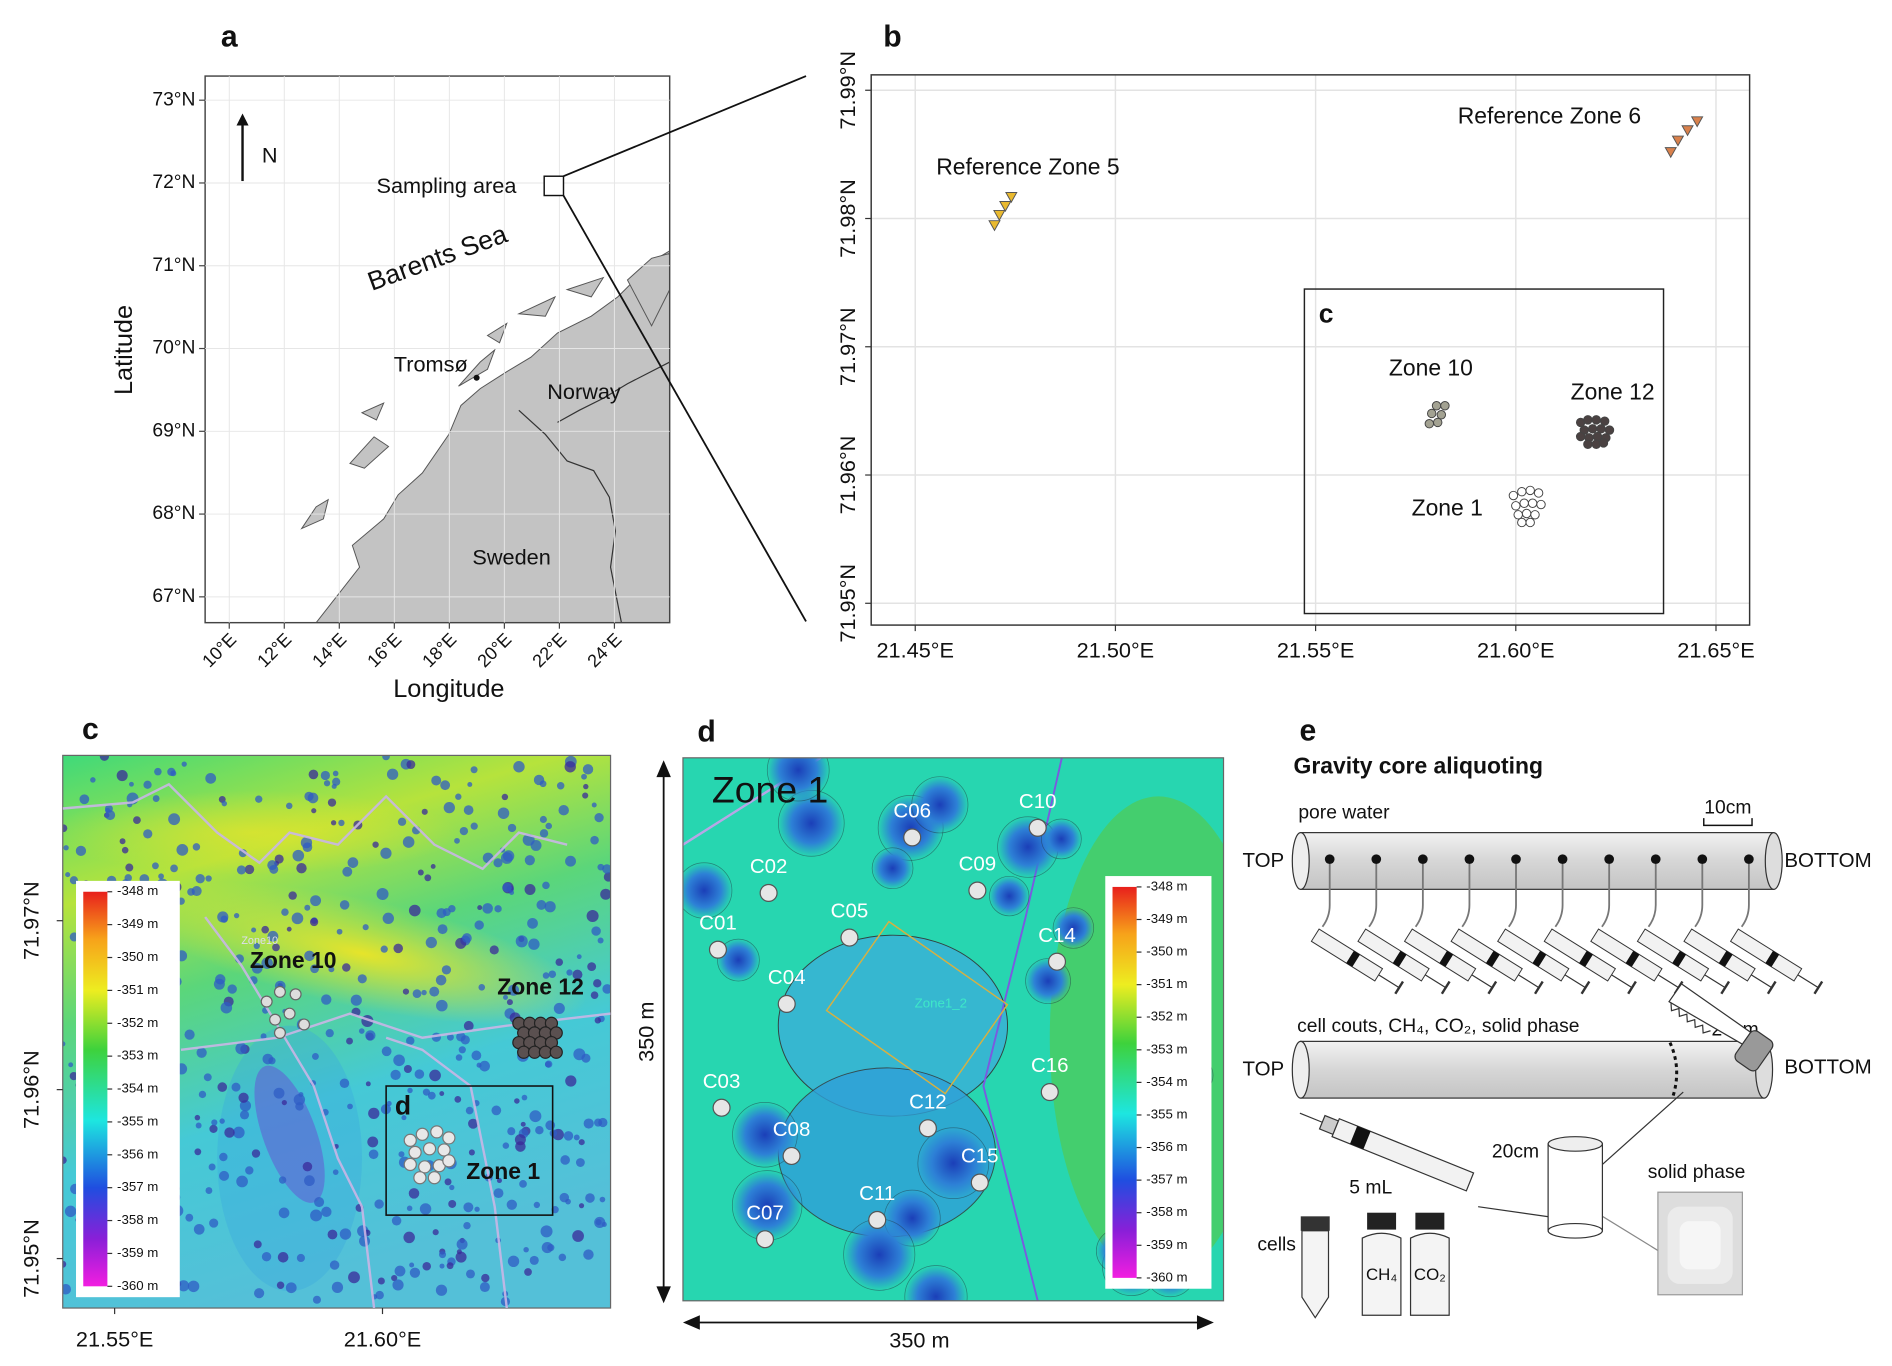 The width and height of the screenshot is (1892, 1366). Describe the element at coordinates (847, 475) in the screenshot. I see `y-tick-label: 71.96°N` at that location.